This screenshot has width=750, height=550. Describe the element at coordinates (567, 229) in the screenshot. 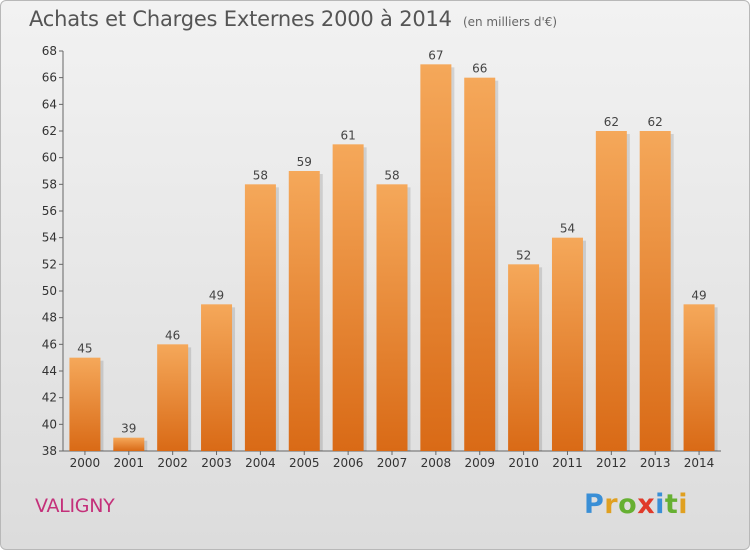

I see `bar-value-label: 54` at that location.